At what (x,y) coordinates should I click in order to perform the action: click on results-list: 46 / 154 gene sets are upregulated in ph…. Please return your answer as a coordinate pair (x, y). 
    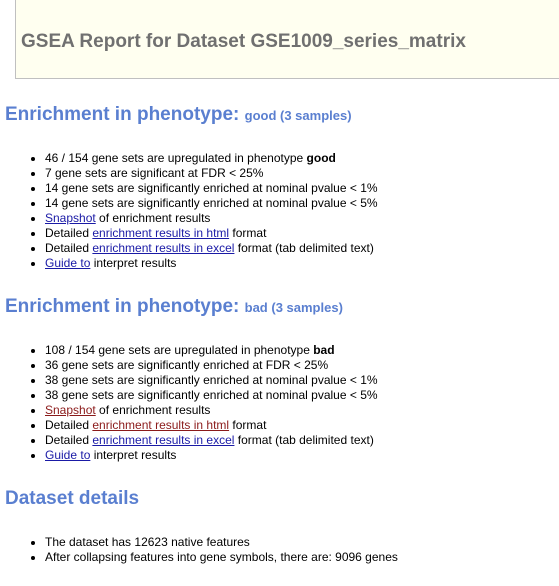
    Looking at the image, I should click on (191, 211).